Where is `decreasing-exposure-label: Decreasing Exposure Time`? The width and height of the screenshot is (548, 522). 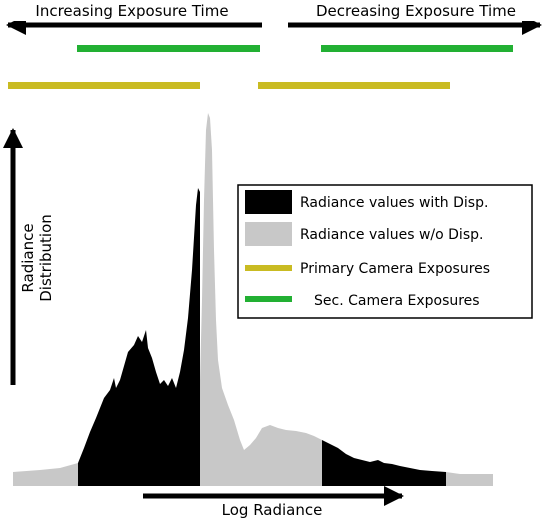
decreasing-exposure-label: Decreasing Exposure Time is located at coordinates (416, 11).